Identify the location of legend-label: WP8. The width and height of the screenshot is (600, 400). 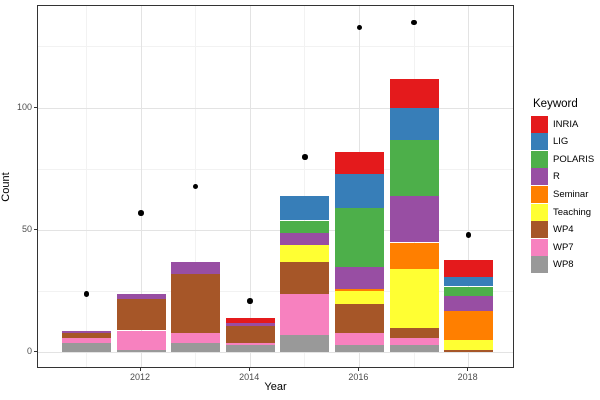
(563, 265).